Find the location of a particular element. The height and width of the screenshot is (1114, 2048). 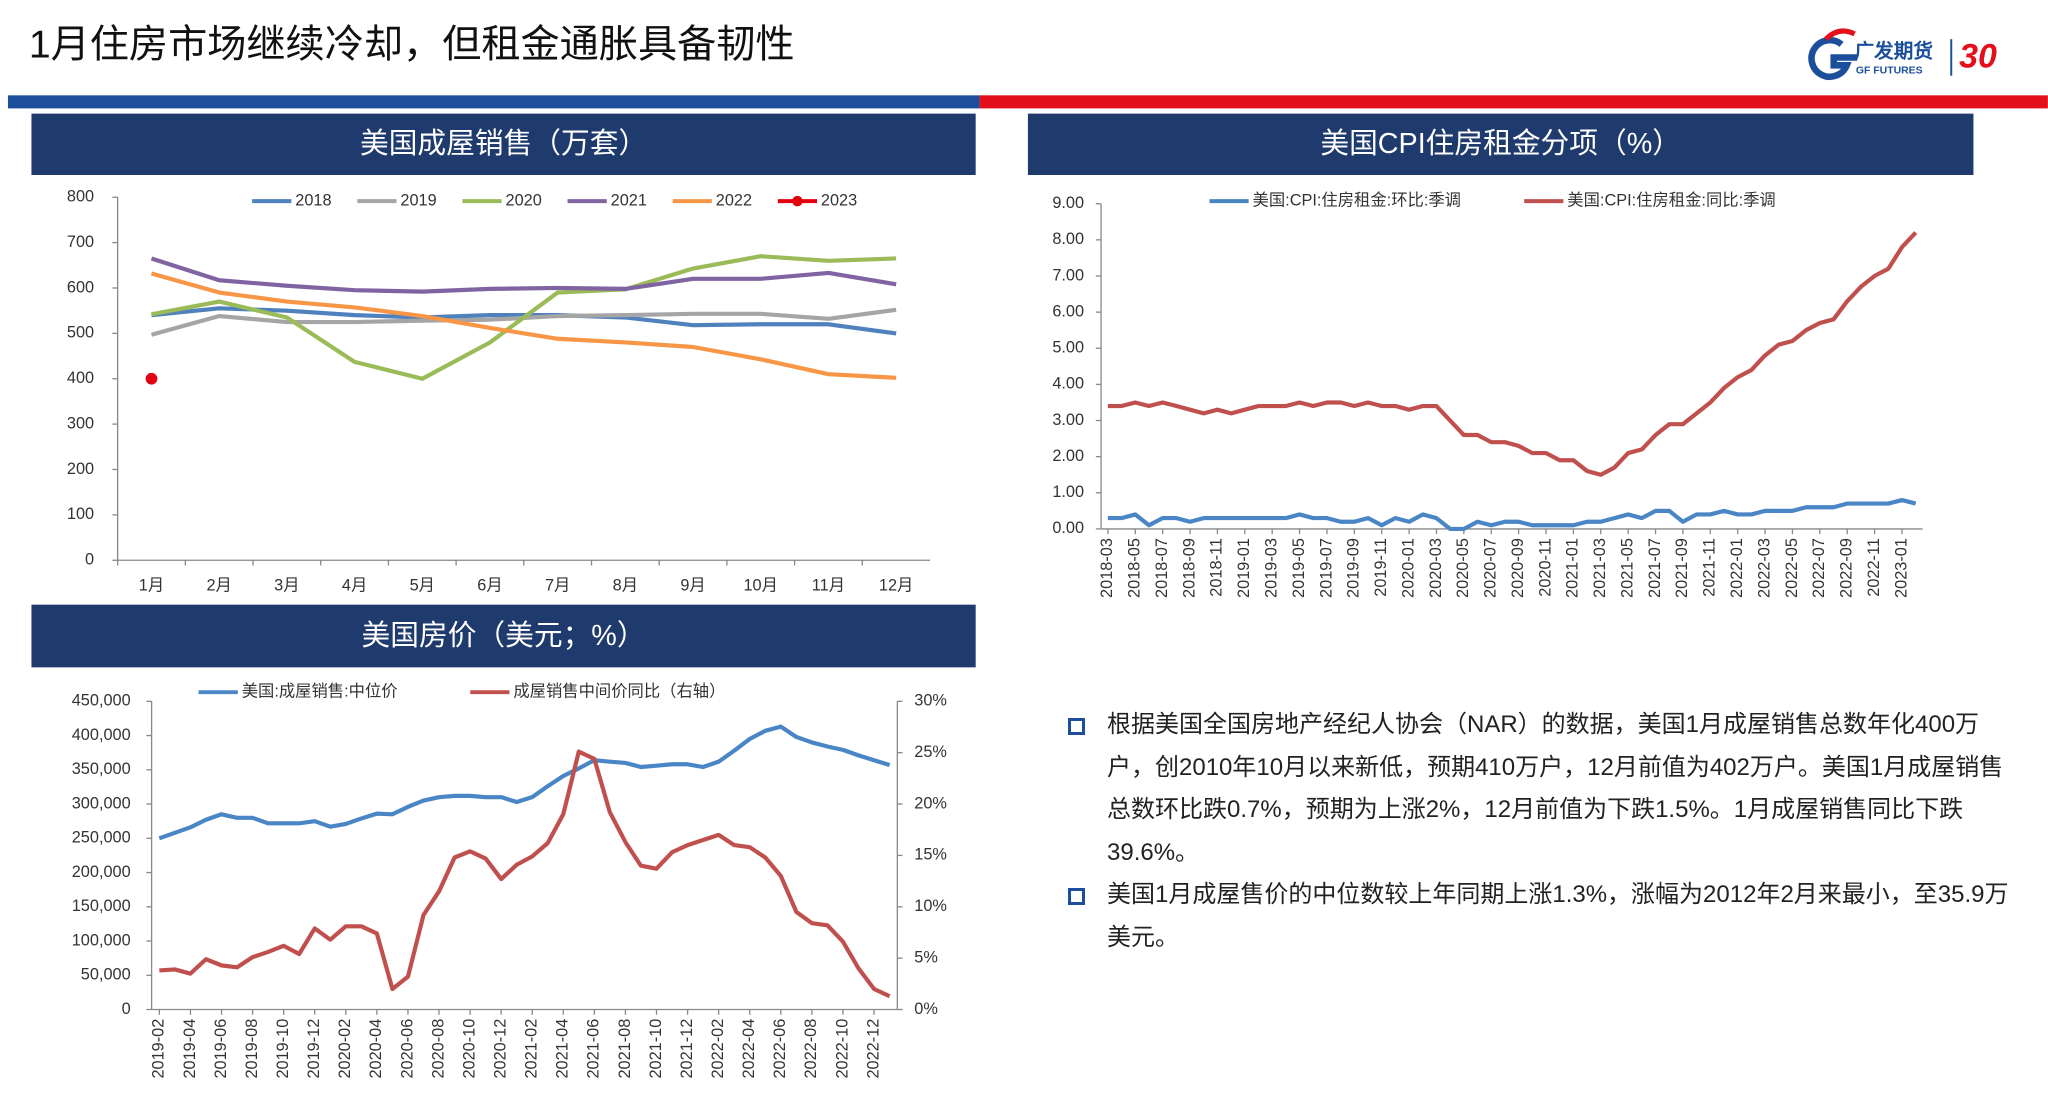

x-tick-label: 2021-11 is located at coordinates (1710, 567).